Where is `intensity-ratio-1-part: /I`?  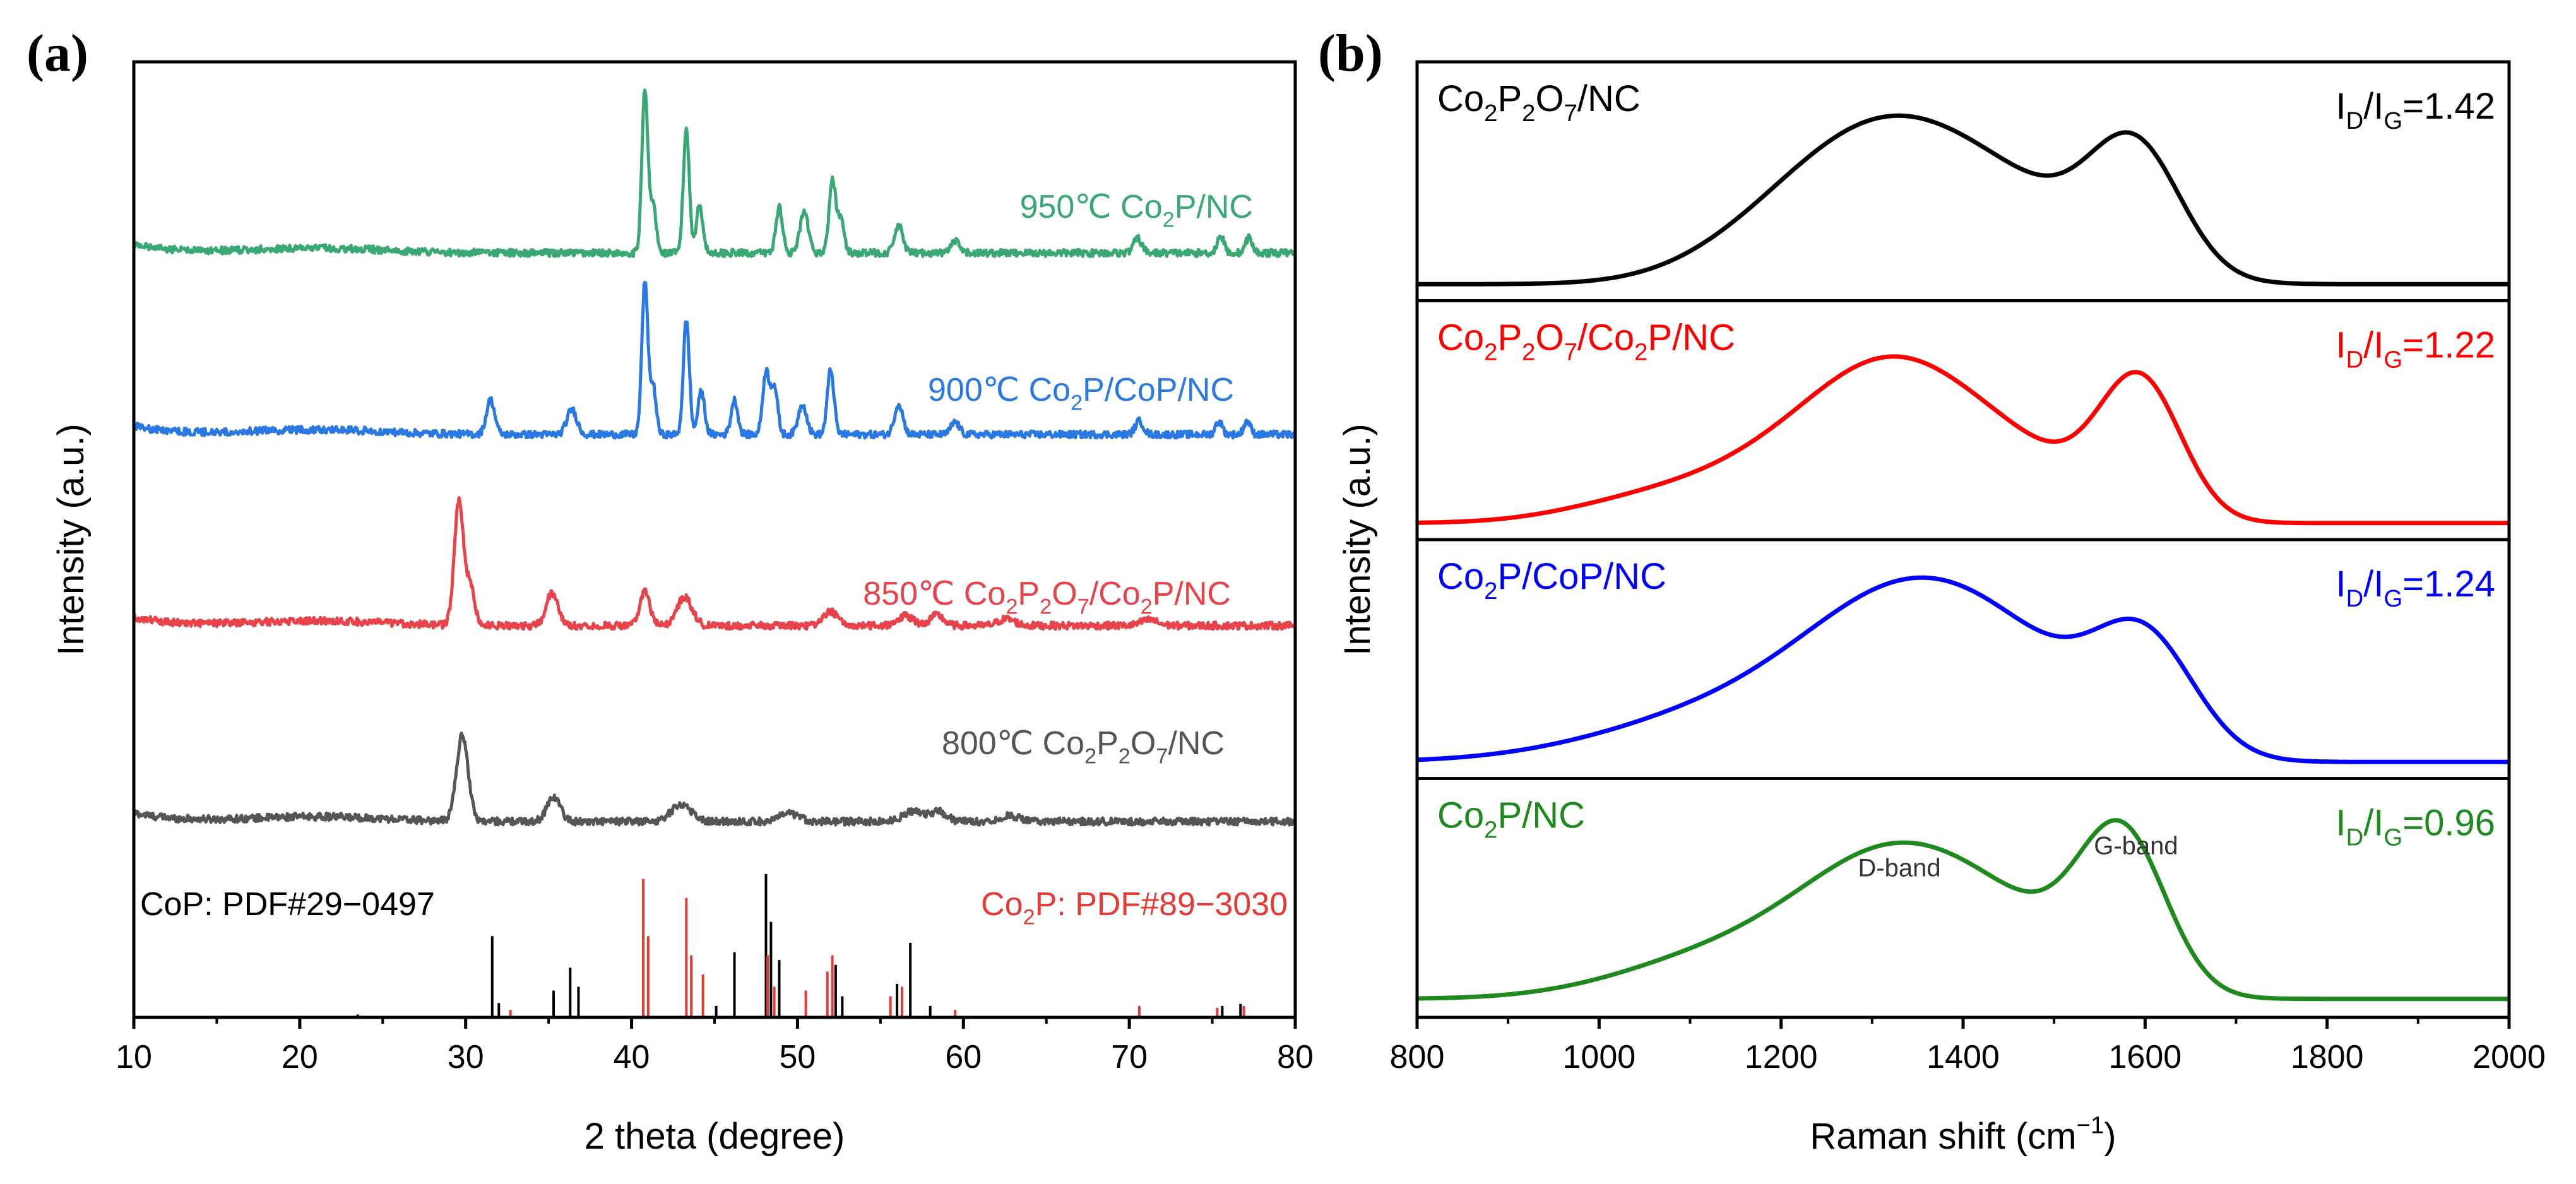 intensity-ratio-1-part: /I is located at coordinates (2373, 345).